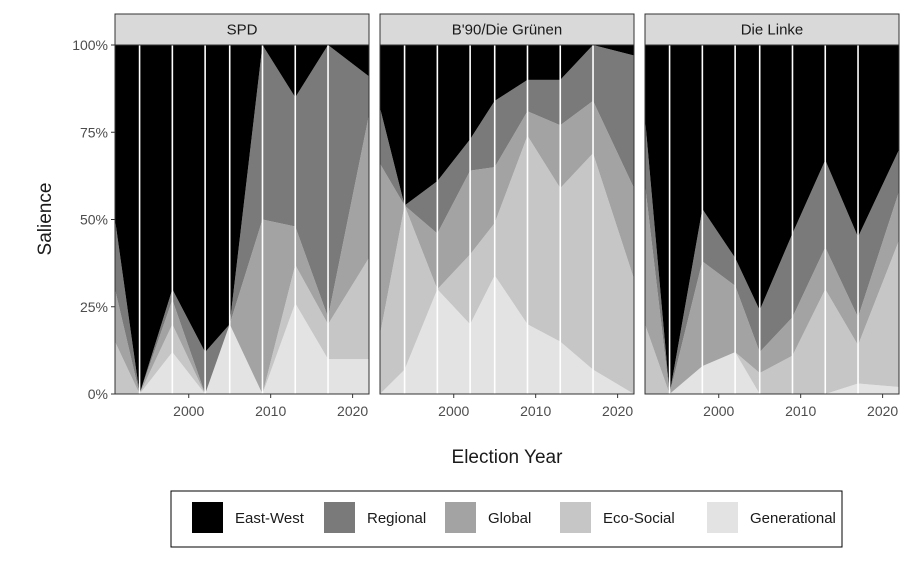 This screenshot has height=564, width=914. I want to click on legend-label: Regional, so click(396, 518).